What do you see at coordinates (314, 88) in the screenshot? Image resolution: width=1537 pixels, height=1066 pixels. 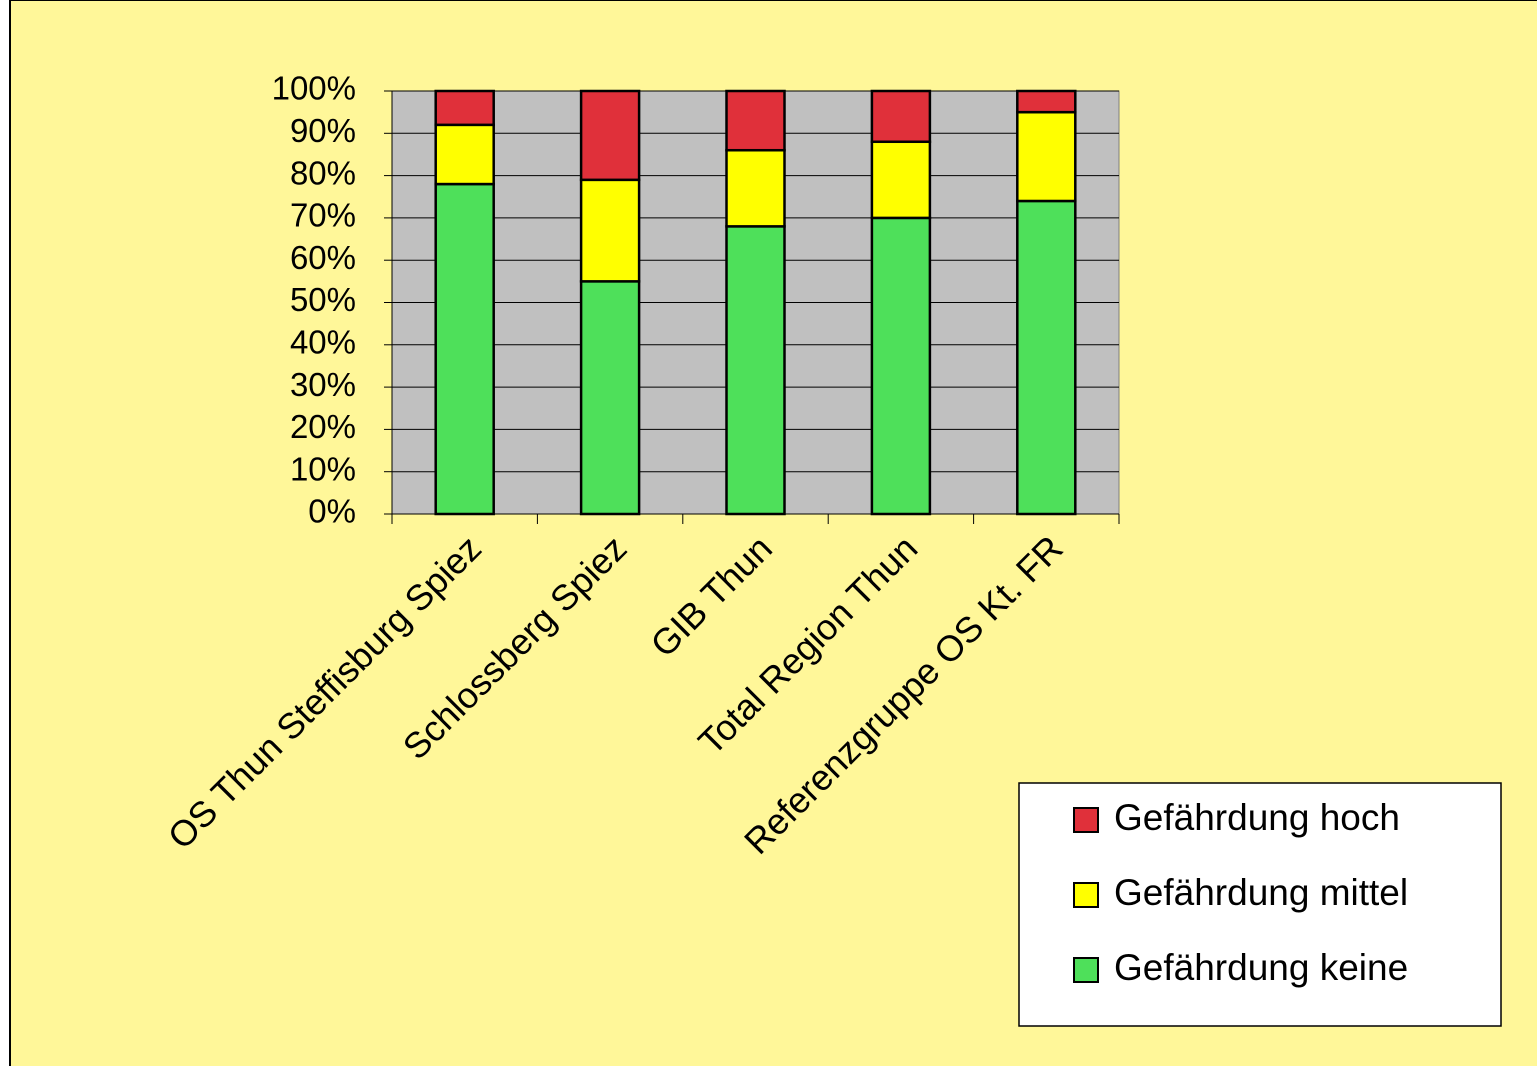 I see `y-tick-label: 100%` at bounding box center [314, 88].